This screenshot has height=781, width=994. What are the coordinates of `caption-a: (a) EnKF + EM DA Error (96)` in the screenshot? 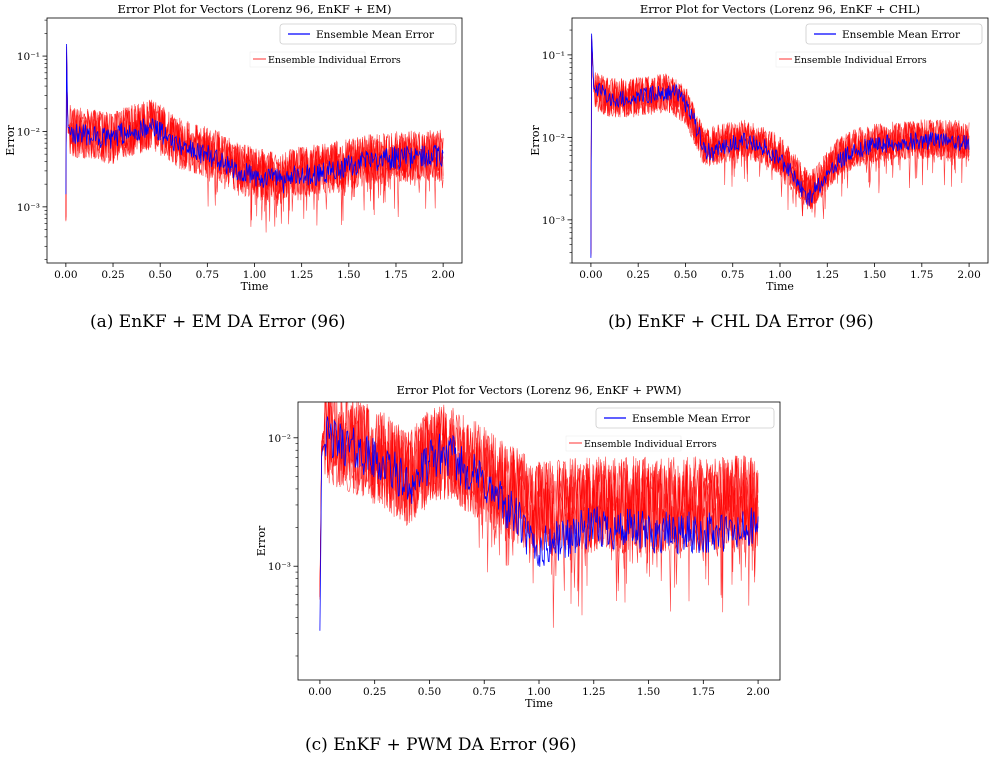 It's located at (218, 322).